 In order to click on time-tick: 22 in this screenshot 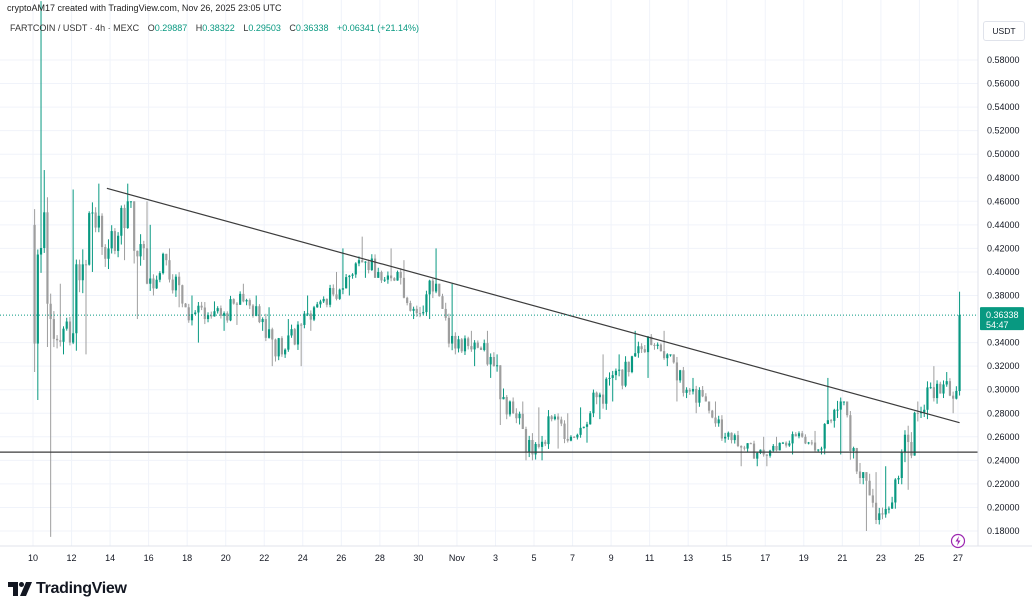, I will do `click(264, 558)`.